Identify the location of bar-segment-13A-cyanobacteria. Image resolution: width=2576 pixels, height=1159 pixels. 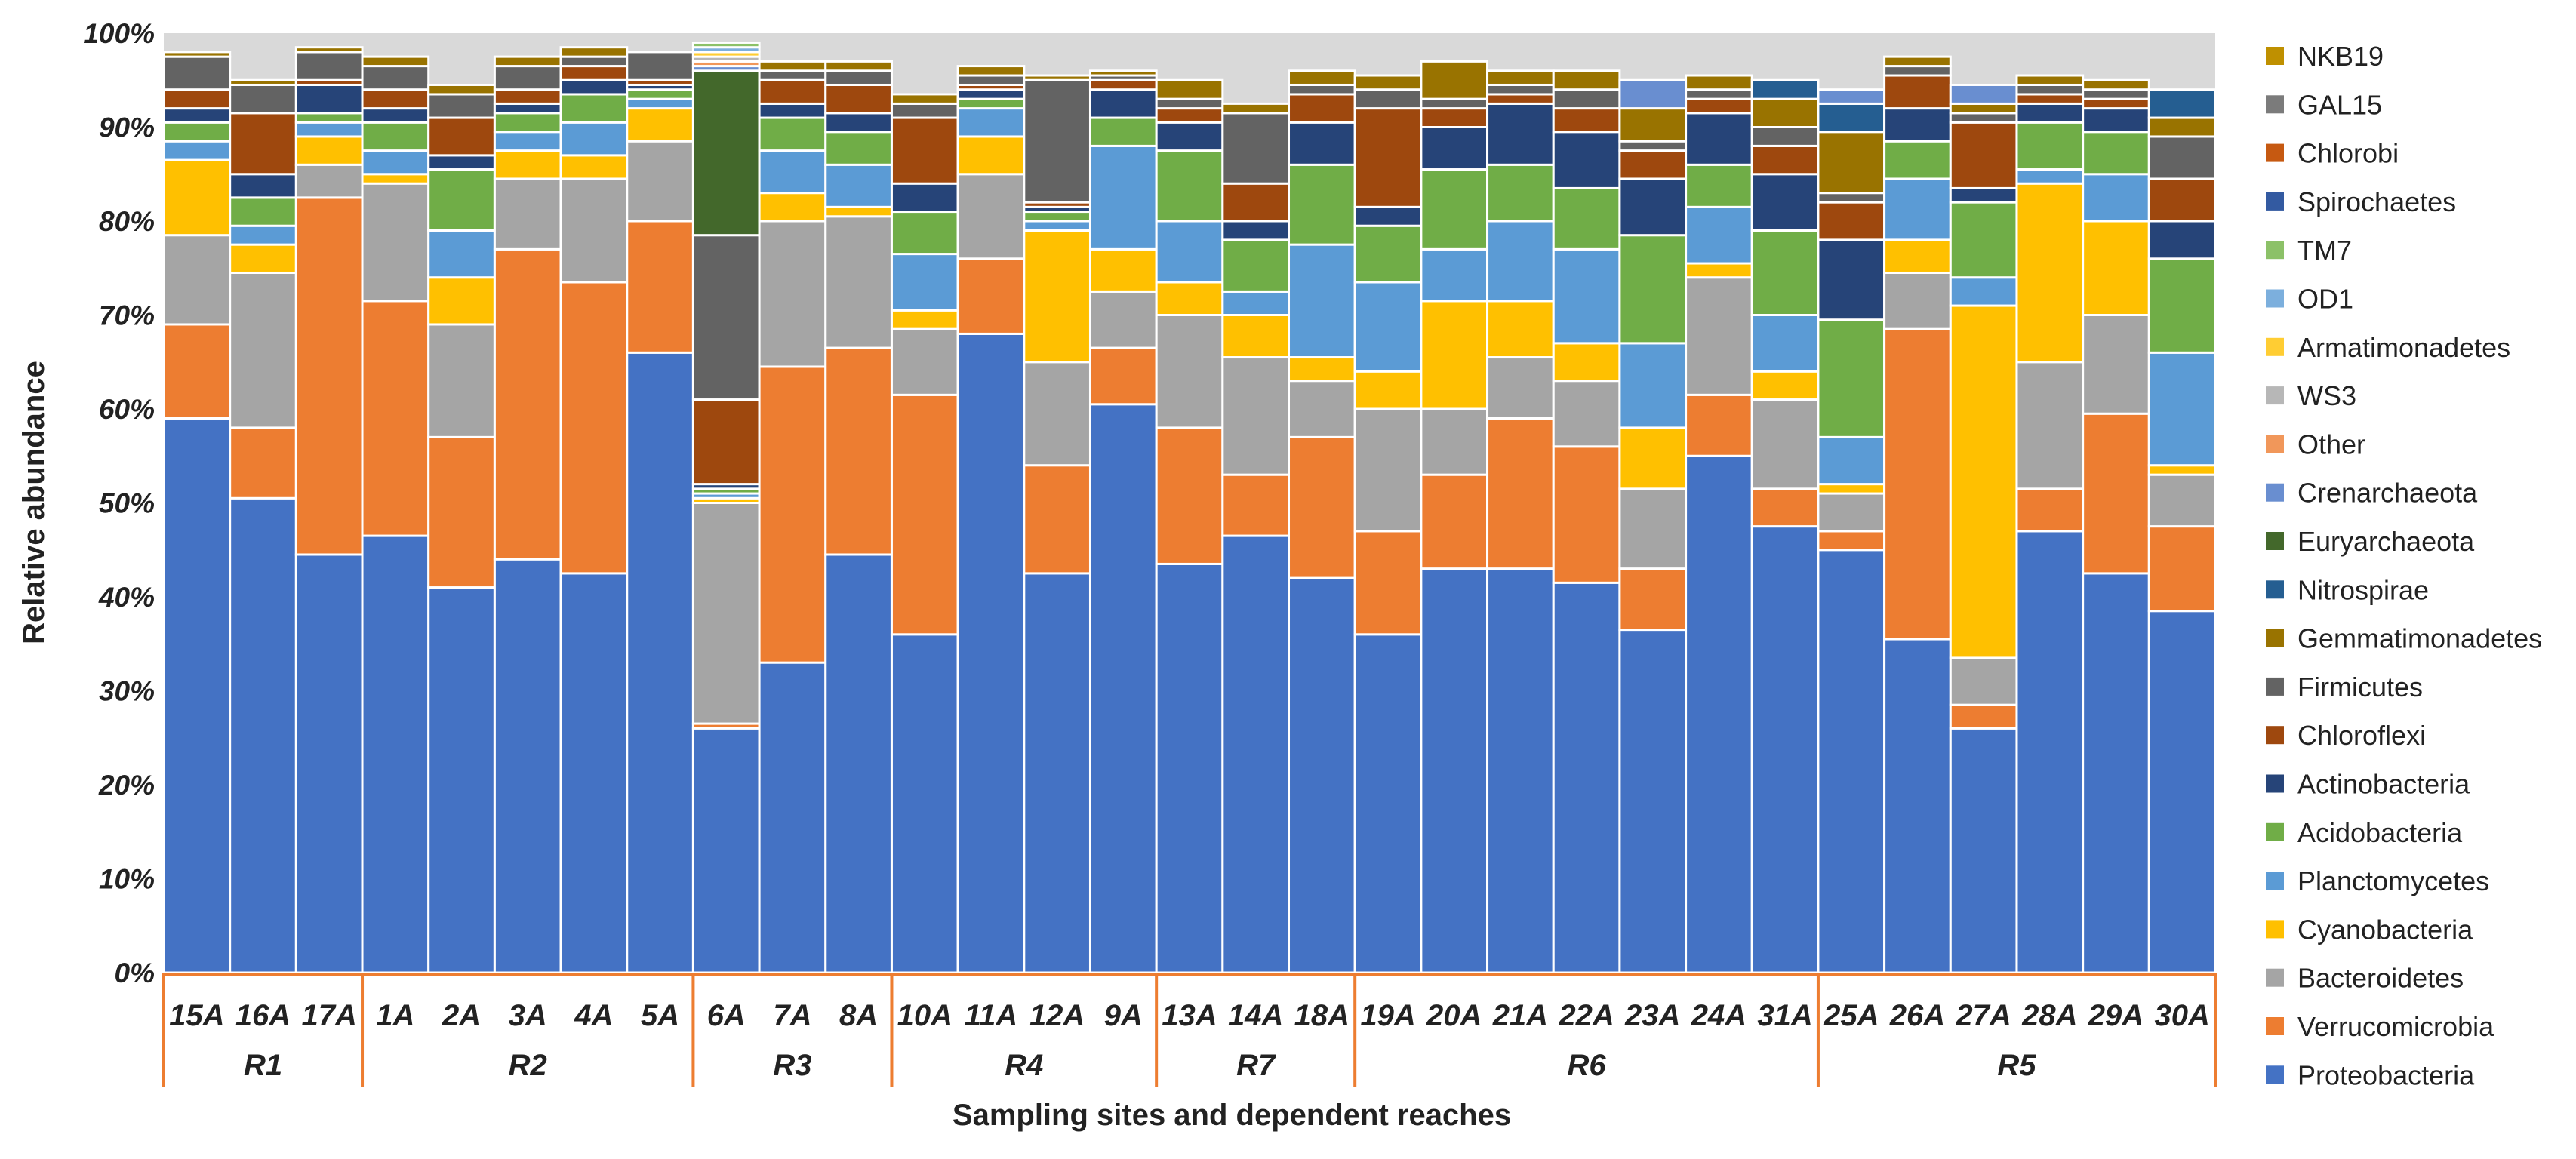
(1189, 298).